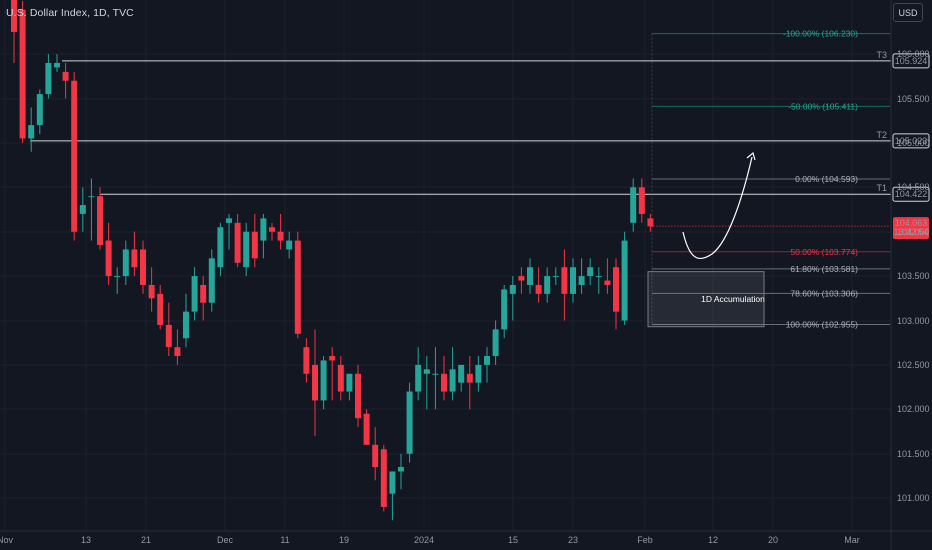  I want to click on time-tick-label: 11, so click(284, 540).